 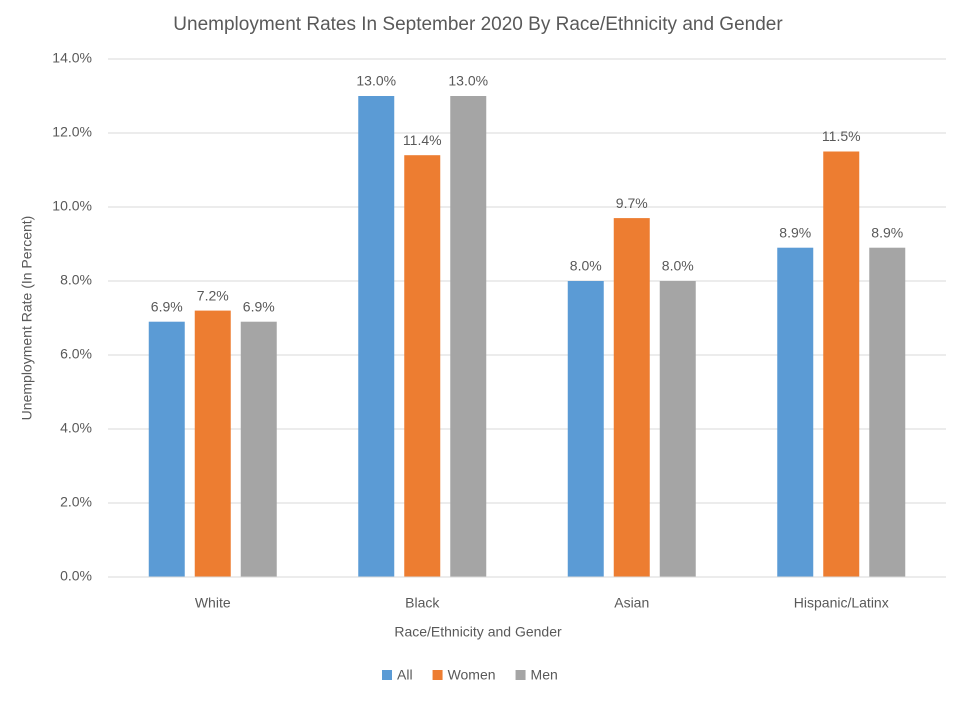 What do you see at coordinates (213, 295) in the screenshot?
I see `data-label: 7.2%` at bounding box center [213, 295].